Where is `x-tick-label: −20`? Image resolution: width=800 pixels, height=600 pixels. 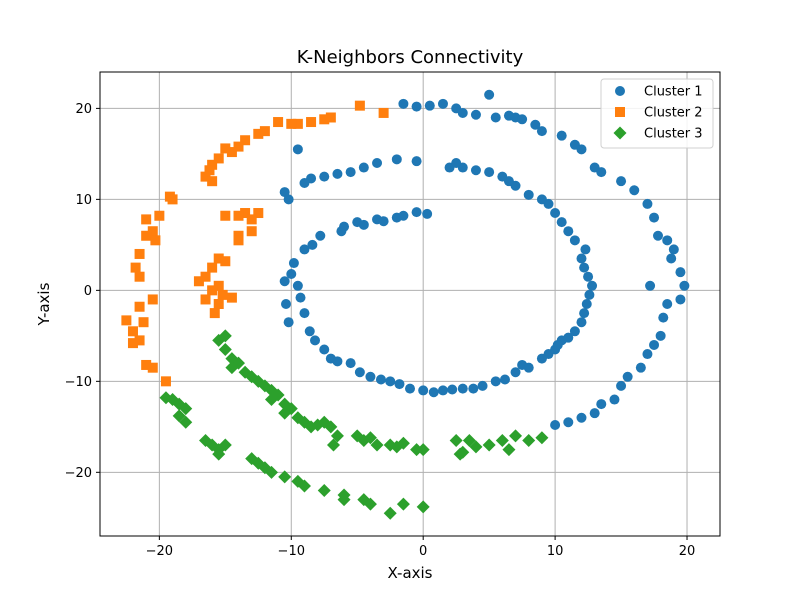 x-tick-label: −20 is located at coordinates (159, 551).